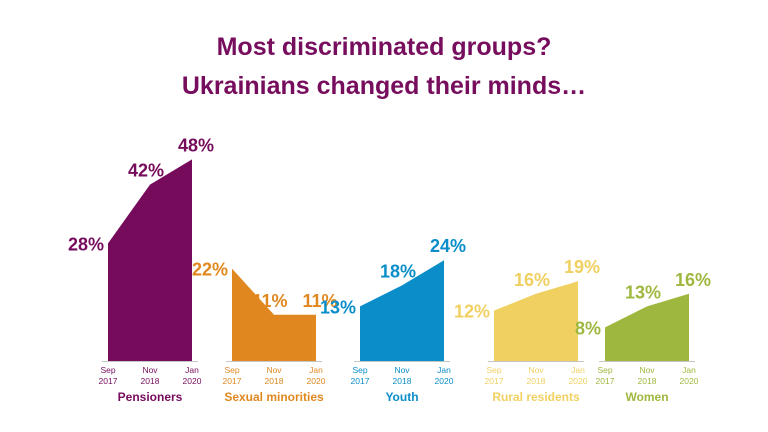 The width and height of the screenshot is (768, 432). What do you see at coordinates (231, 370) in the screenshot?
I see `tick-label-sexual-minorities-0-month: Sep` at bounding box center [231, 370].